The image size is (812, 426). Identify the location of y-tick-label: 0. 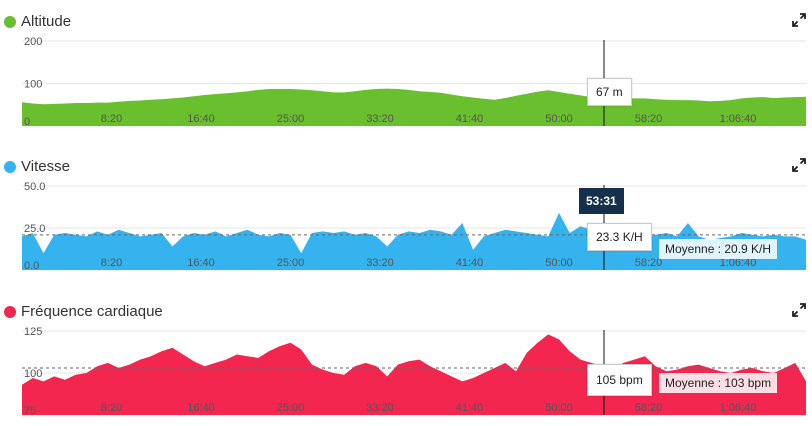
(27, 122).